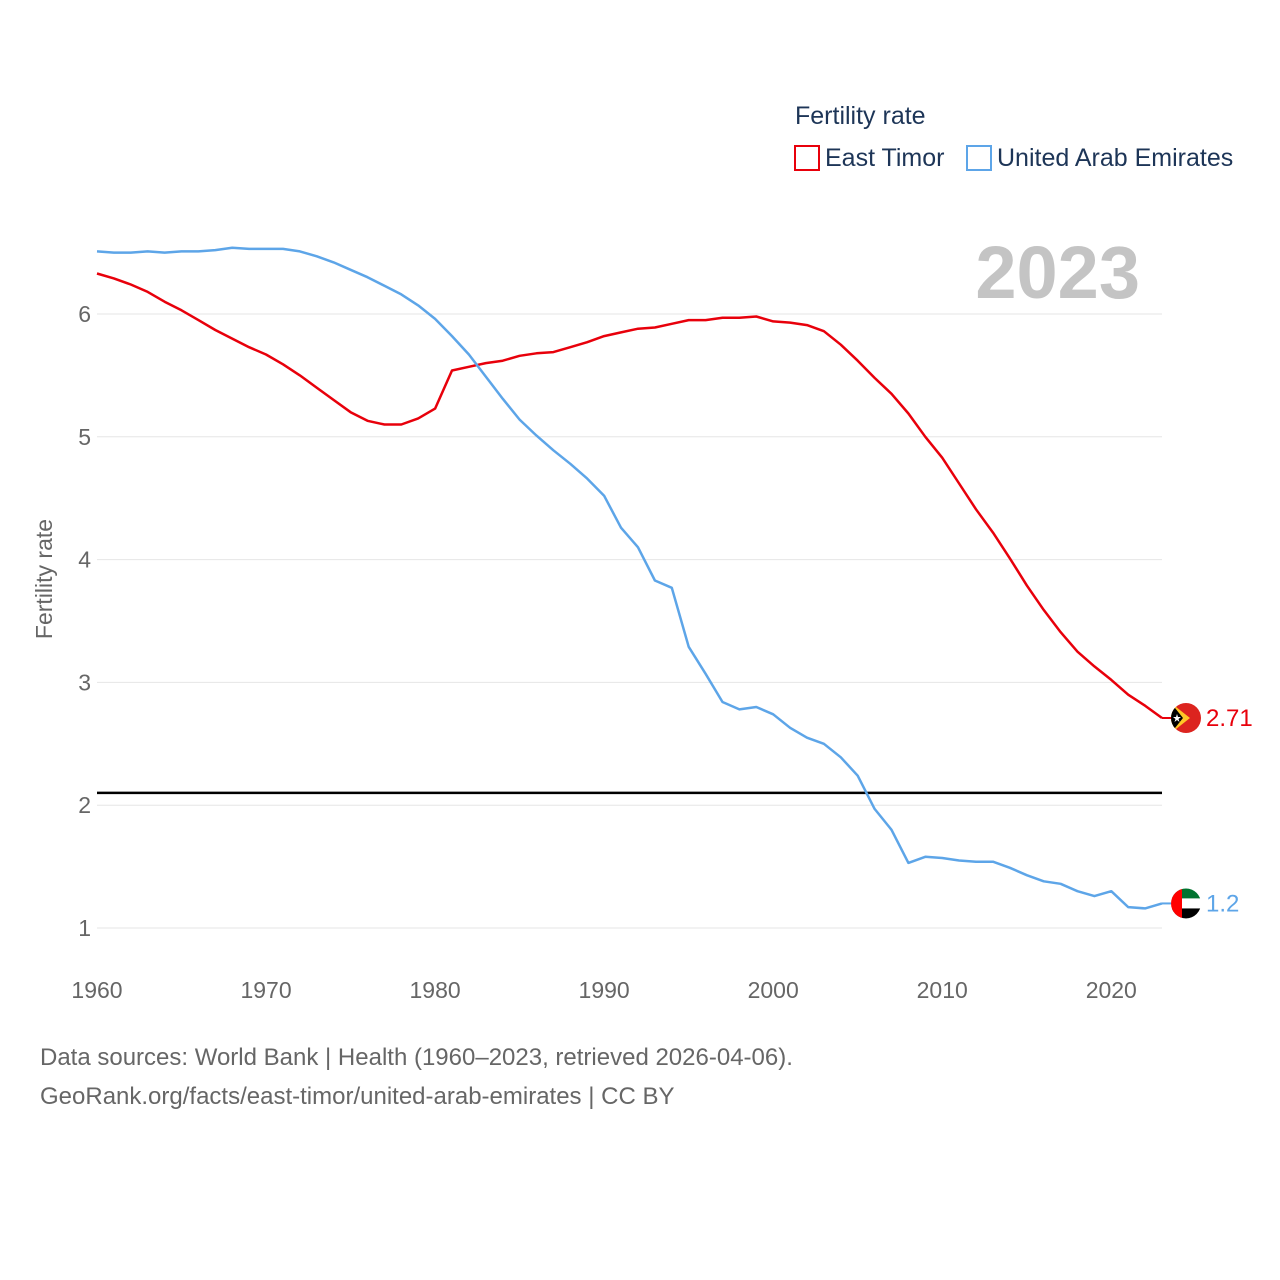 Image resolution: width=1280 pixels, height=1280 pixels. Describe the element at coordinates (1186, 718) in the screenshot. I see `east-timor-flag-icon` at that location.